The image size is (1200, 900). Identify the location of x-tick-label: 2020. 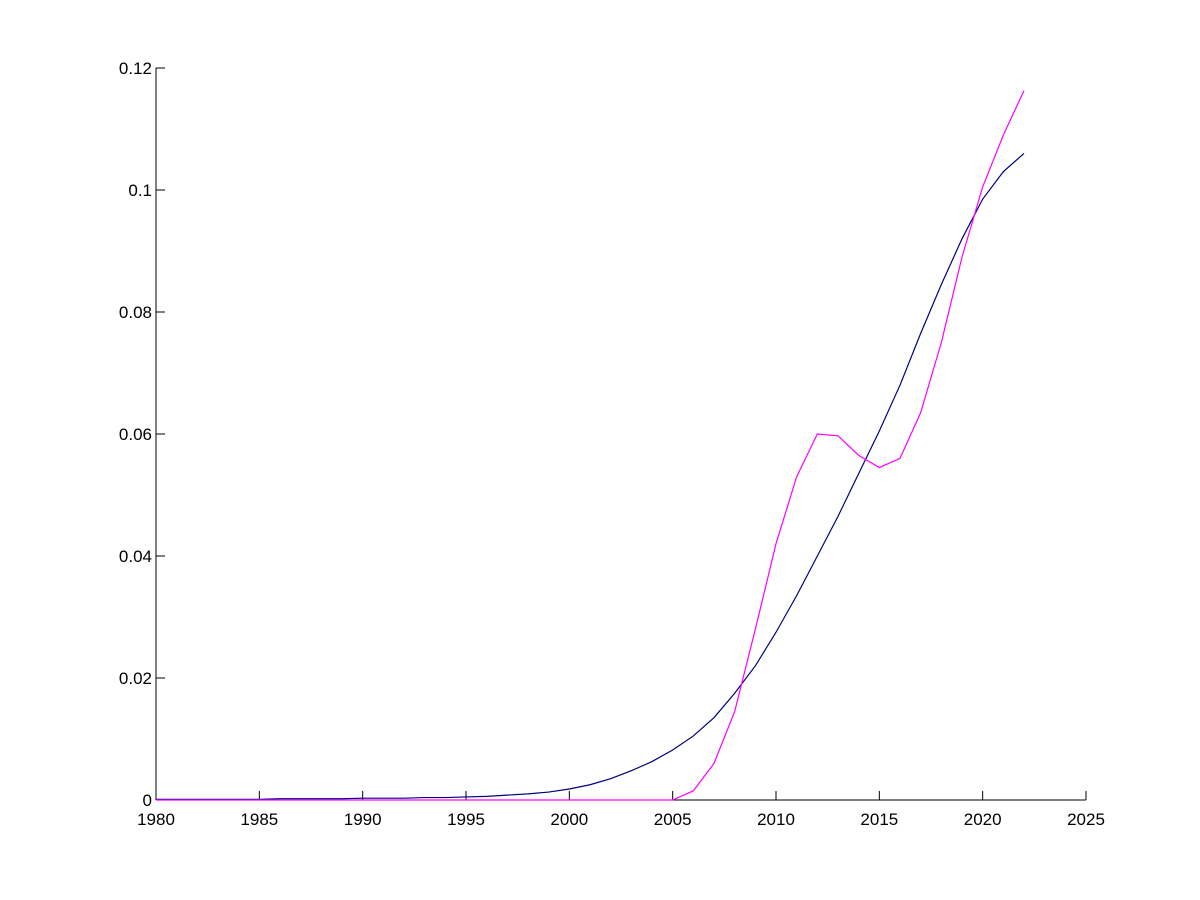
(983, 819).